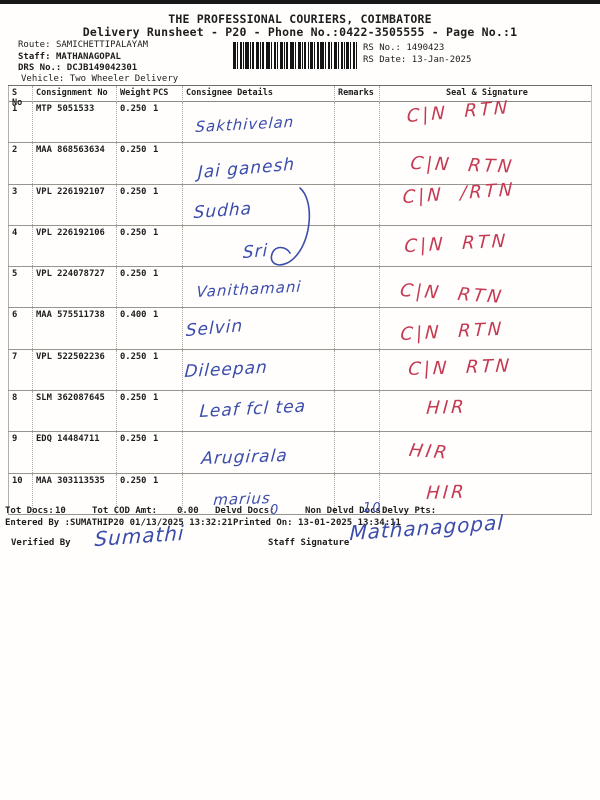 Image resolution: width=600 pixels, height=800 pixels. I want to click on rs-no-label: RS No.:, so click(382, 48).